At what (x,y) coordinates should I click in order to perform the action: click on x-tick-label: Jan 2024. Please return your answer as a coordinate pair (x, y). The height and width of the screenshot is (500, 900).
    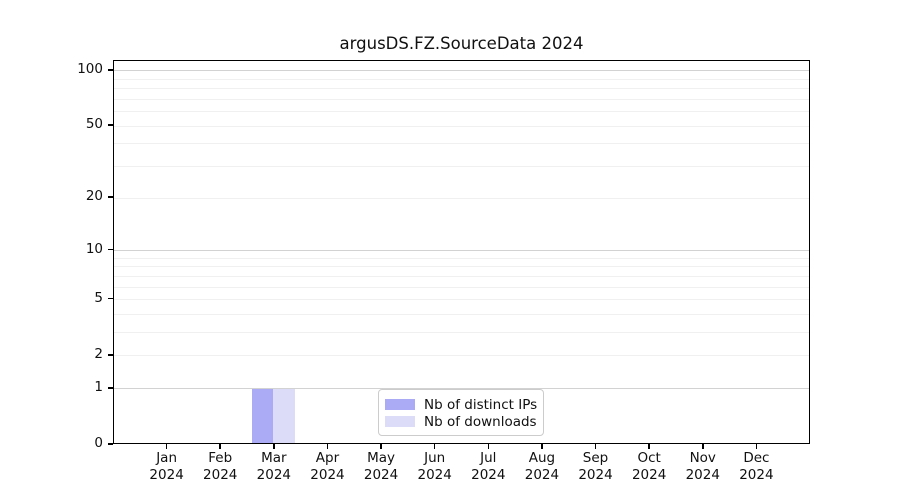
    Looking at the image, I should click on (167, 467).